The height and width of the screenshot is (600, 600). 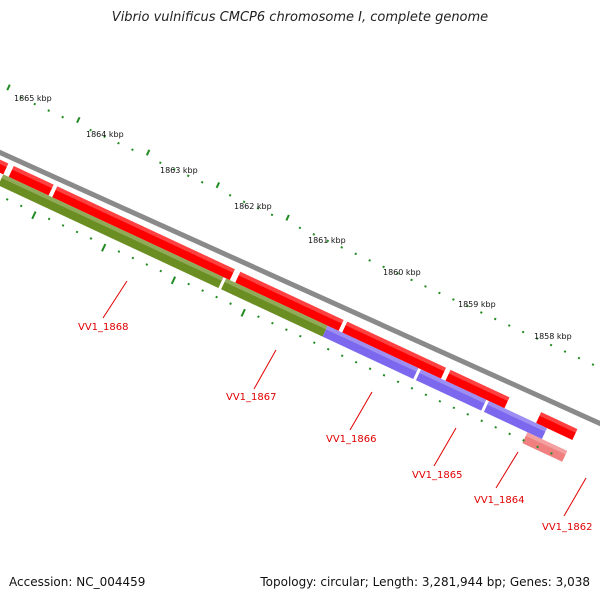 I want to click on ruler-label: 1863 kbp, so click(x=179, y=170).